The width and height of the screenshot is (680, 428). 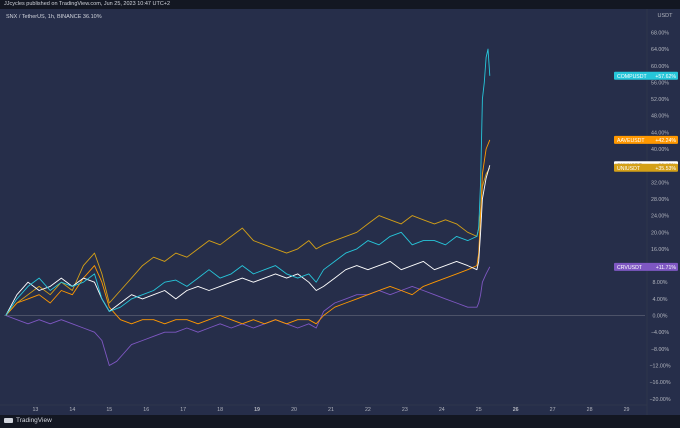 What do you see at coordinates (630, 268) in the screenshot?
I see `series-name: CRVUSDT` at bounding box center [630, 268].